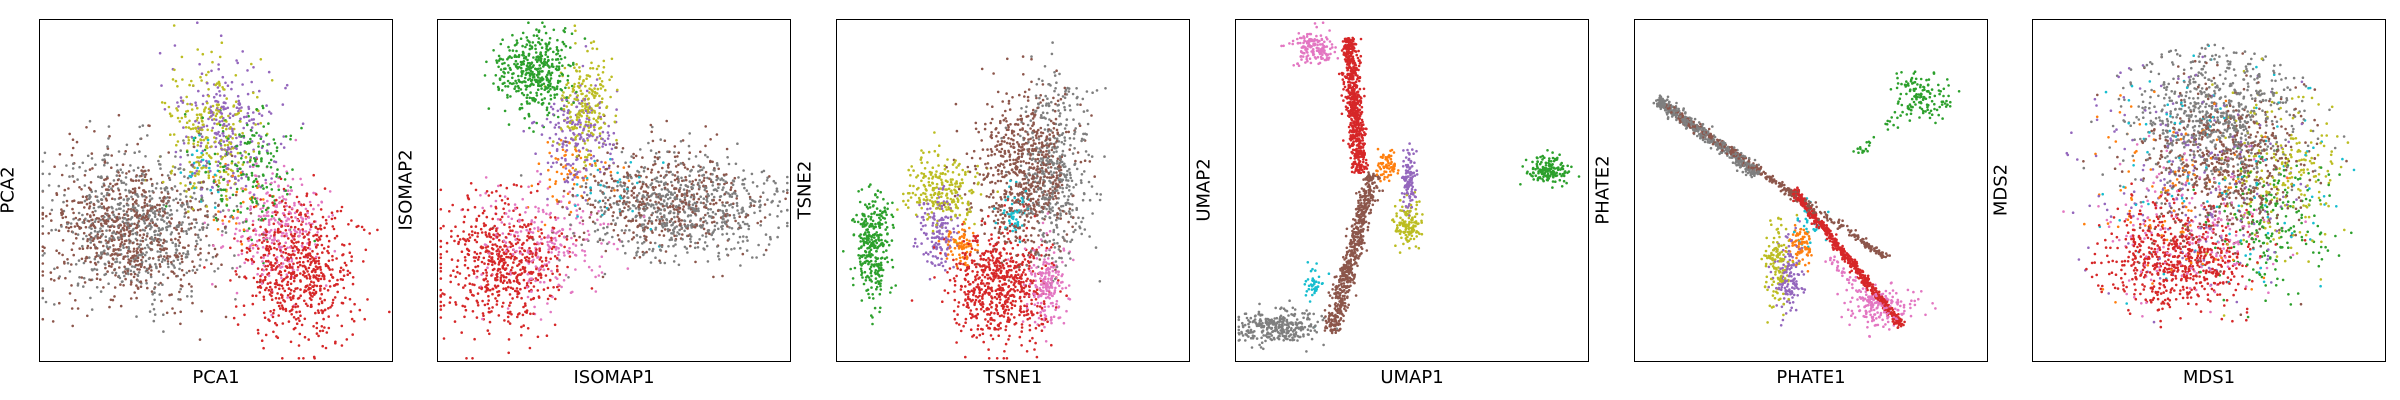  What do you see at coordinates (9, 190) in the screenshot?
I see `pca-y-axis-label: PCA2` at bounding box center [9, 190].